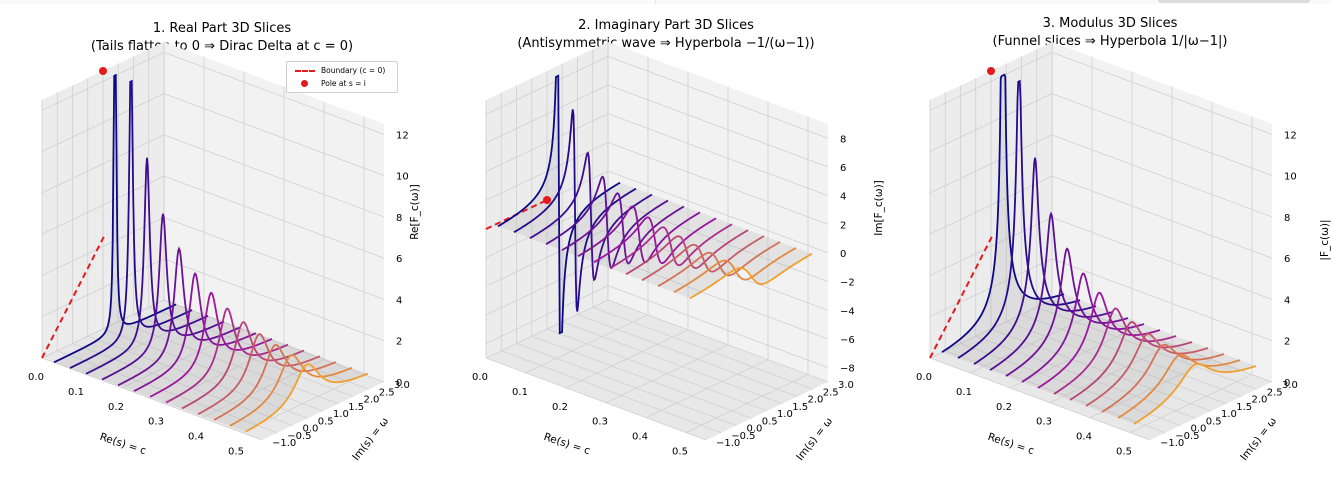 This screenshot has height=479, width=1331. Describe the element at coordinates (304, 83) in the screenshot. I see `legend-dot-swatch` at that location.